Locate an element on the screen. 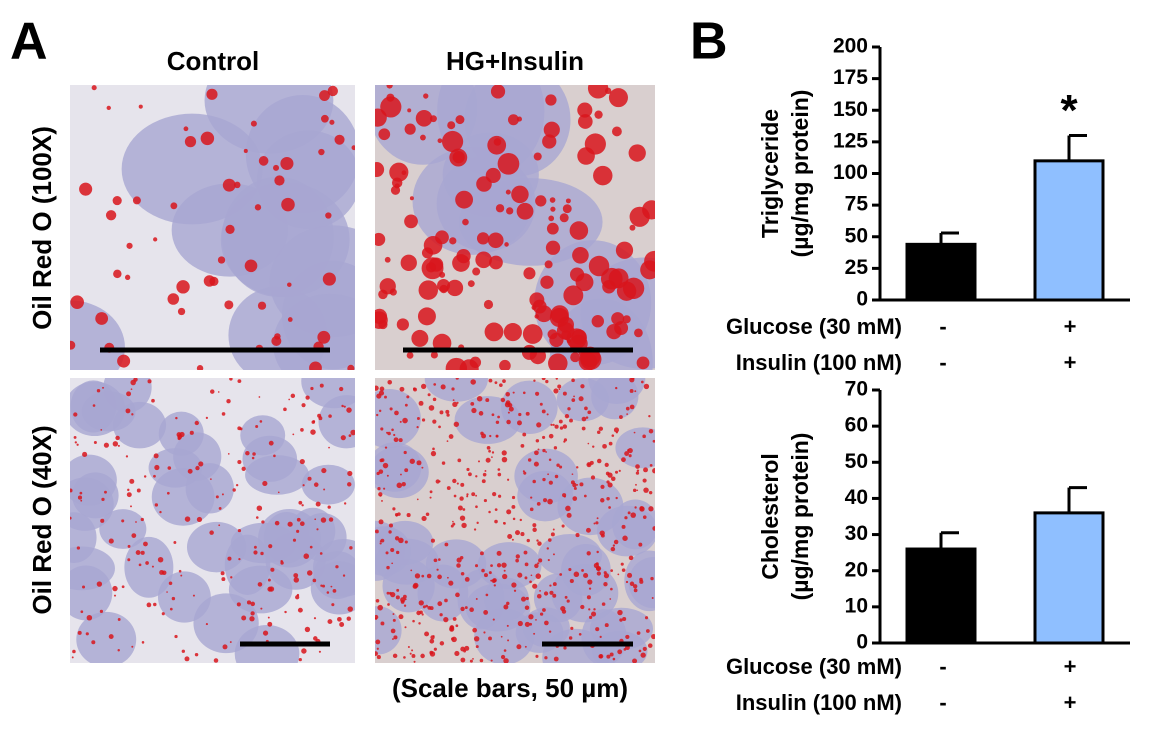 The height and width of the screenshot is (753, 1152). micrograph-content is located at coordinates (212, 227).